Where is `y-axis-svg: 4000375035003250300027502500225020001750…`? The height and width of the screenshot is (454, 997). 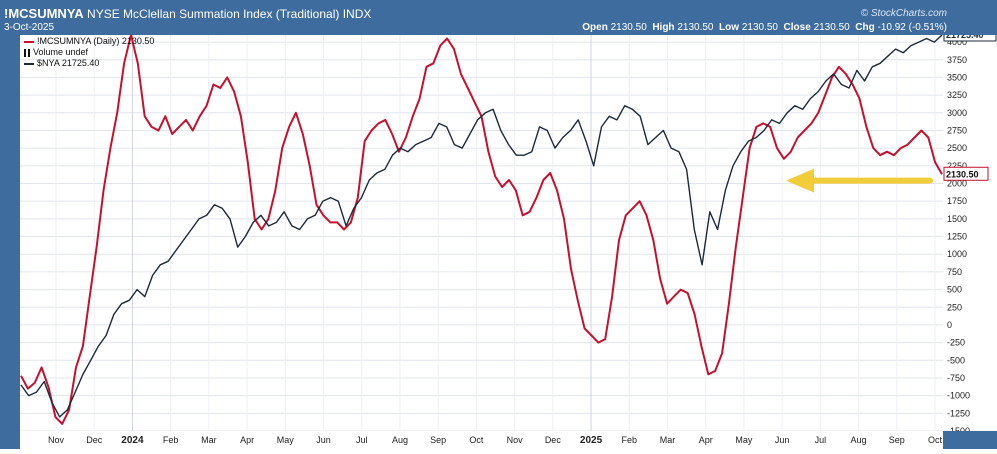
y-axis-svg: 4000375035003250300027502500225020001750… is located at coordinates (970, 231).